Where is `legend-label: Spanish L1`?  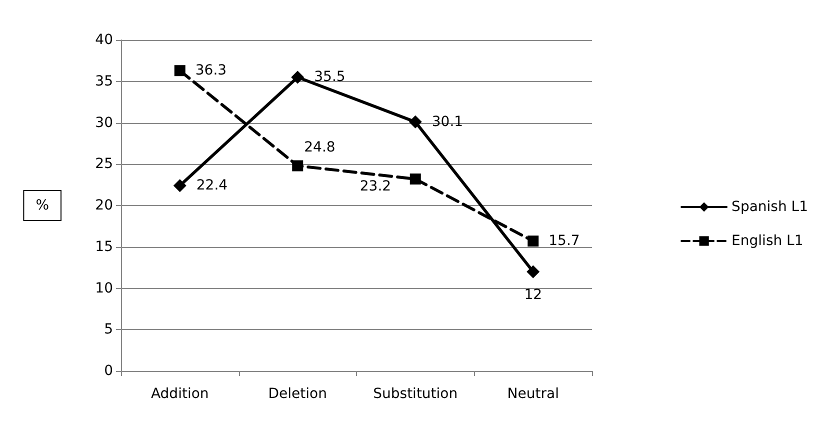
legend-label: Spanish L1 is located at coordinates (770, 207).